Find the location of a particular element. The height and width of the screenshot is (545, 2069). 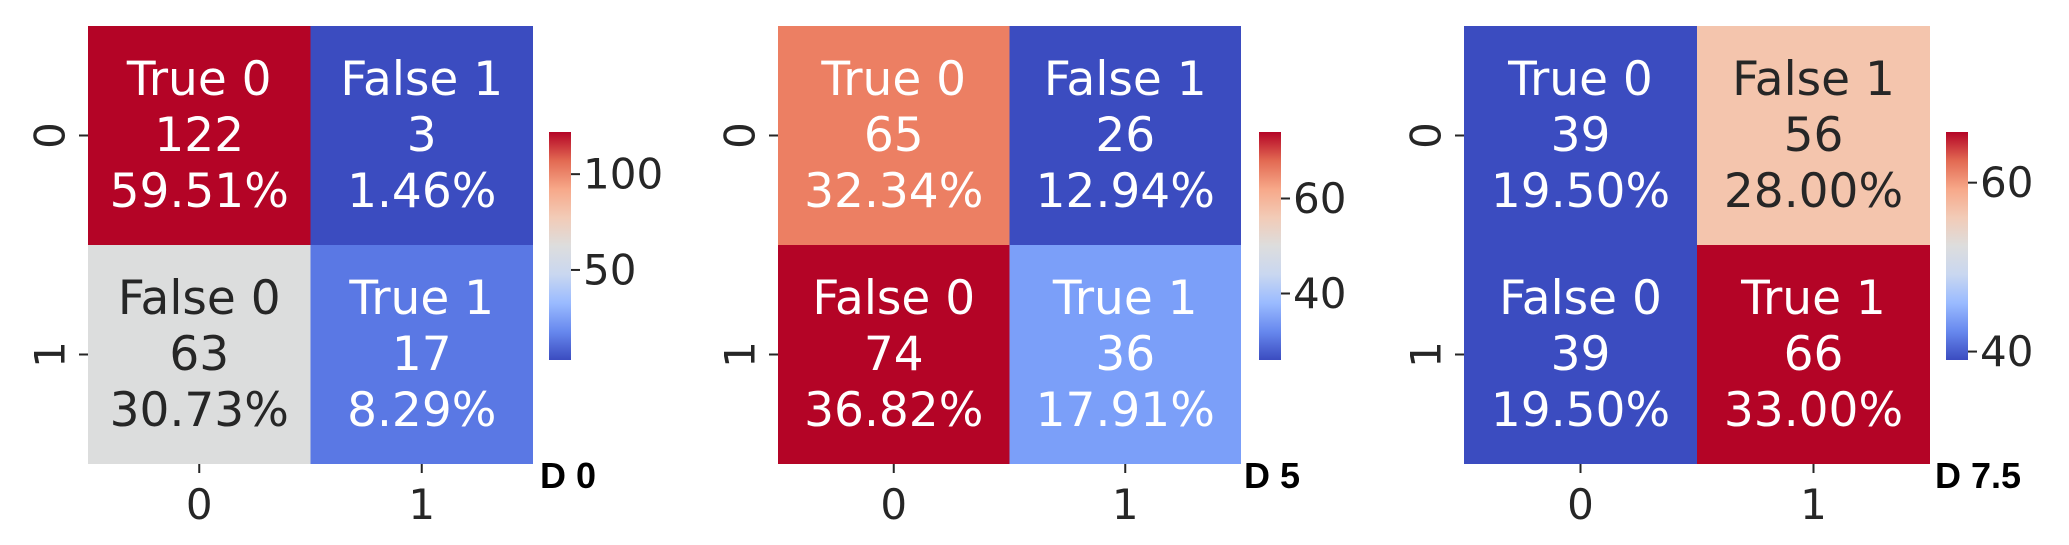

cell-count: 36 is located at coordinates (1125, 354).